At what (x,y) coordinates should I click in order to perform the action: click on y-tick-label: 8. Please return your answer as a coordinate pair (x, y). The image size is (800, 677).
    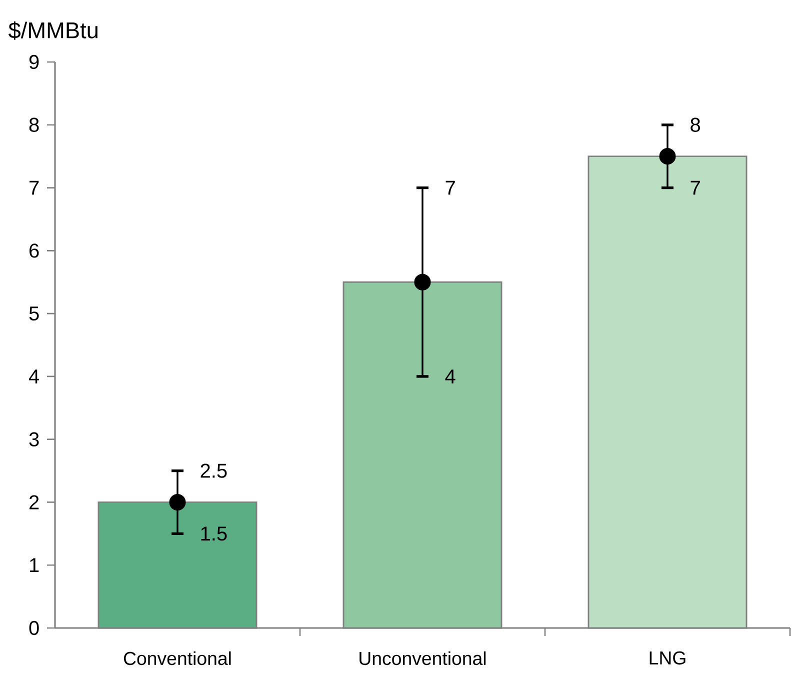
    Looking at the image, I should click on (34, 125).